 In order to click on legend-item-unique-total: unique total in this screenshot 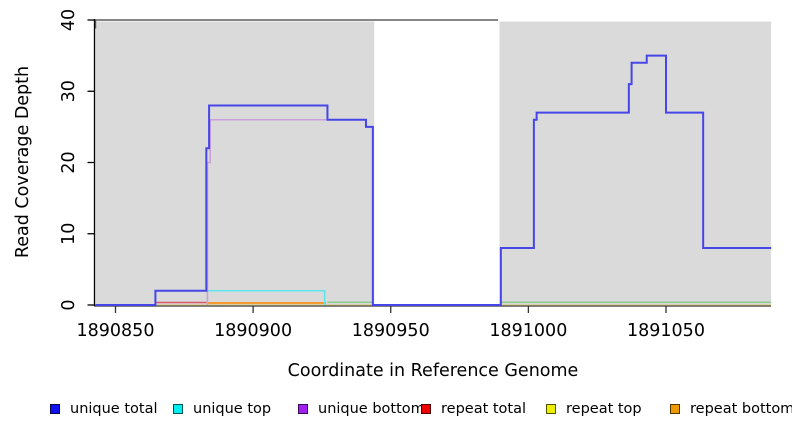, I will do `click(104, 409)`.